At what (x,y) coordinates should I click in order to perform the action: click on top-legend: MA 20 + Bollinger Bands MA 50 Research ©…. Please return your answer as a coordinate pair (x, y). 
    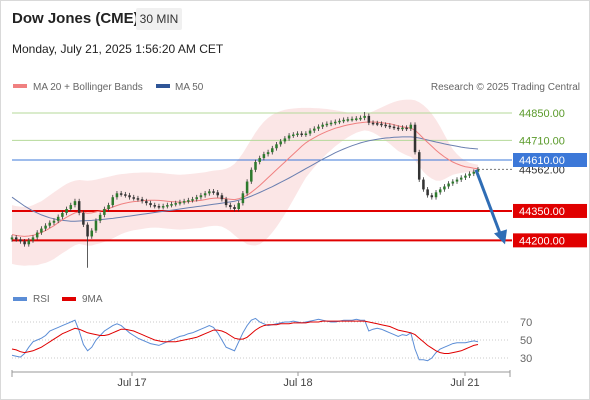
    Looking at the image, I should click on (296, 87).